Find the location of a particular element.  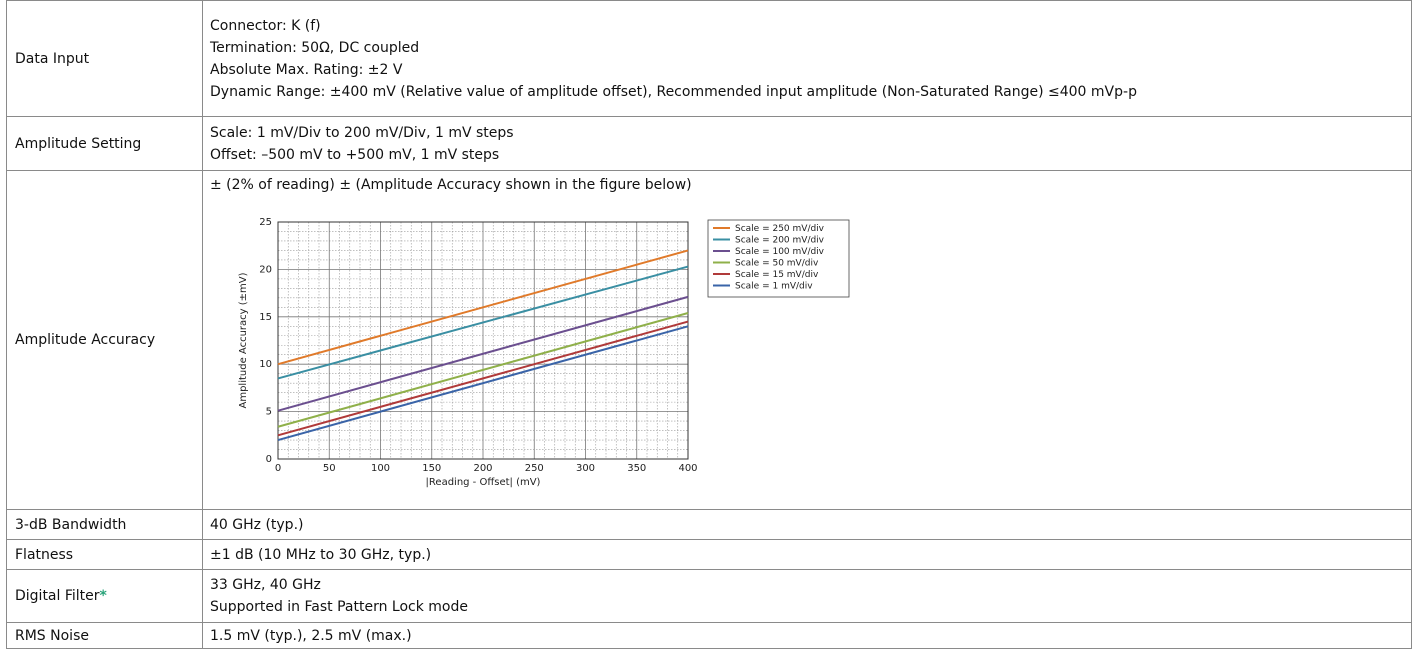

footnote-asterisk: * is located at coordinates (103, 596).